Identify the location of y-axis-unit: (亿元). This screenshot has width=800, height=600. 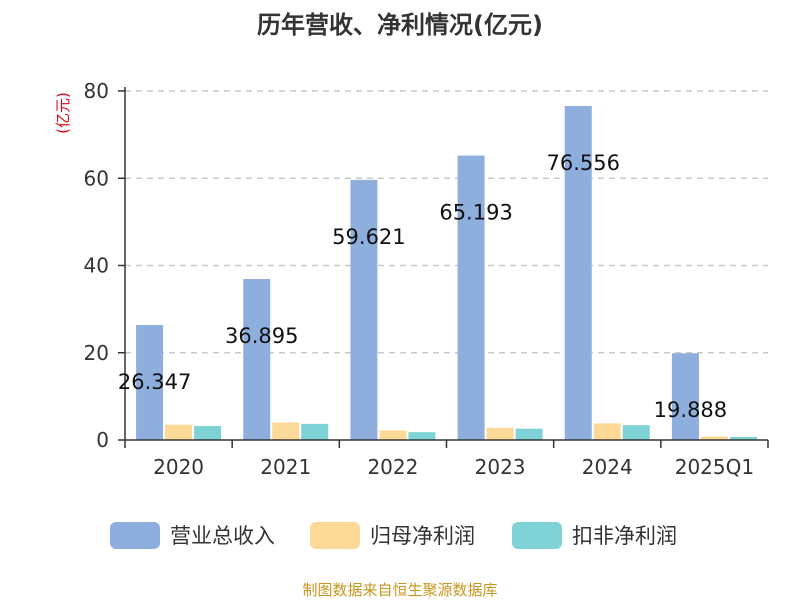
(63, 113).